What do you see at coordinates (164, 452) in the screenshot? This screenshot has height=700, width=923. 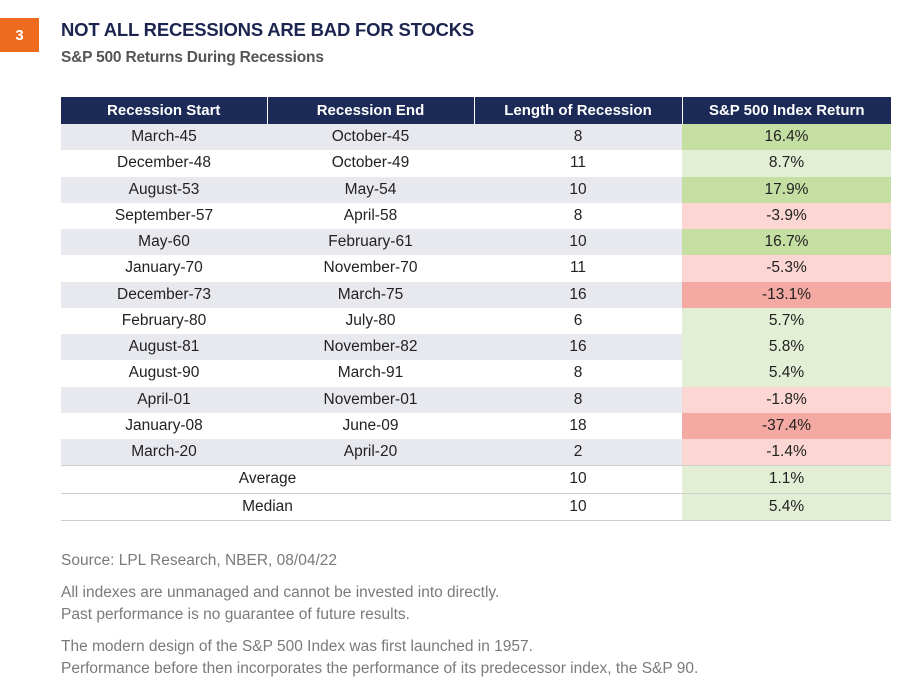 I see `recession-start-cell: March-20` at bounding box center [164, 452].